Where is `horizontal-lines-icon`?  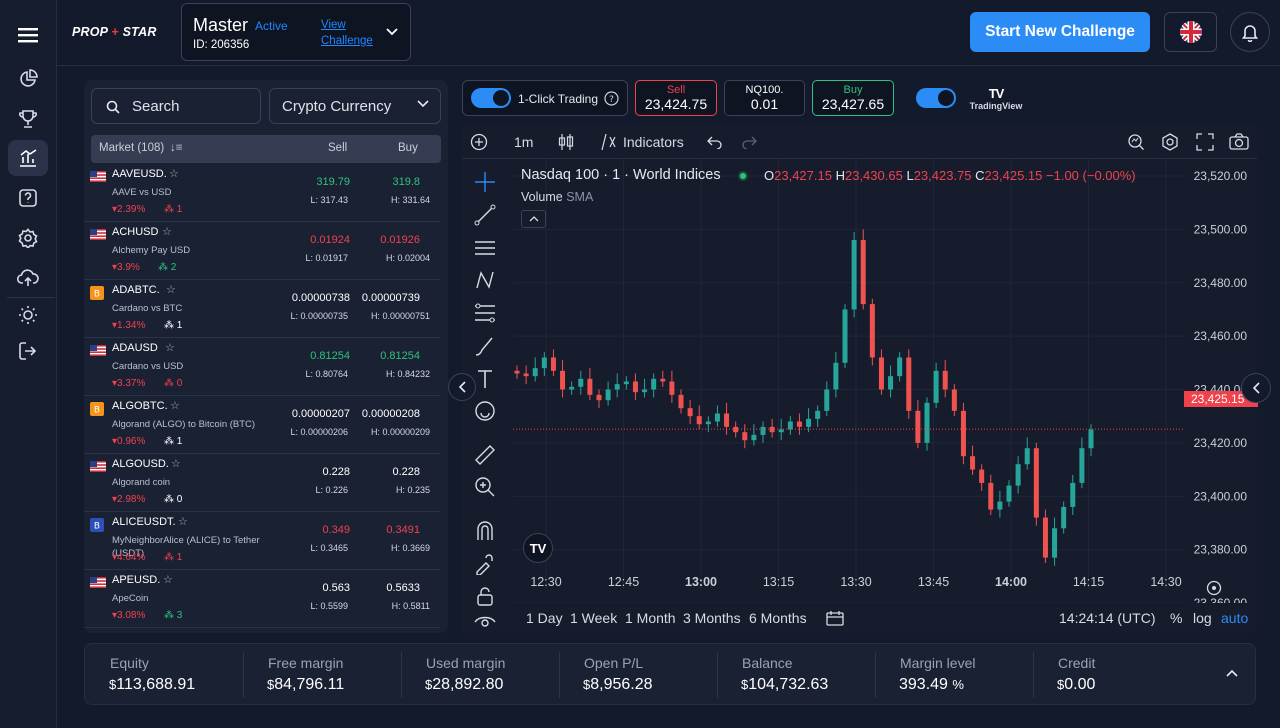
horizontal-lines-icon is located at coordinates (485, 248).